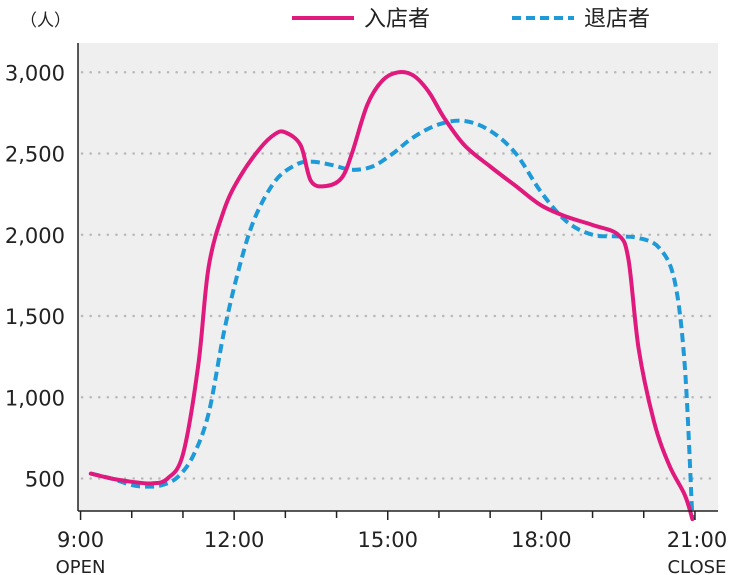 This screenshot has height=575, width=750. Describe the element at coordinates (80, 540) in the screenshot. I see `x-tick-label-0: 9:00` at that location.